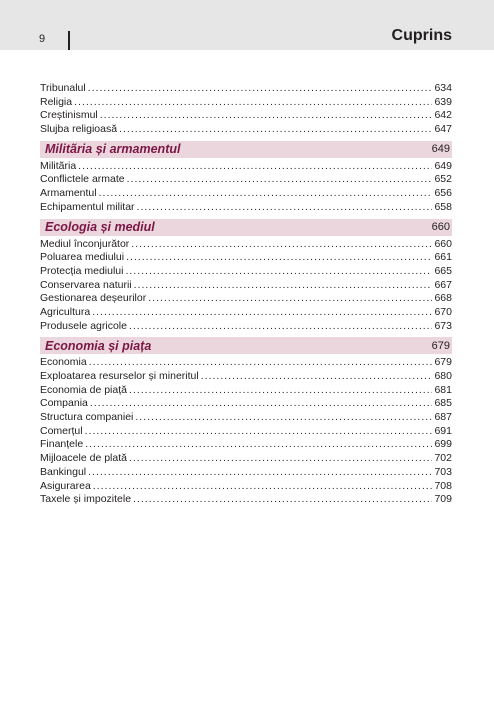  I want to click on toc-entry: Mediul înconjurător 660, so click(246, 245).